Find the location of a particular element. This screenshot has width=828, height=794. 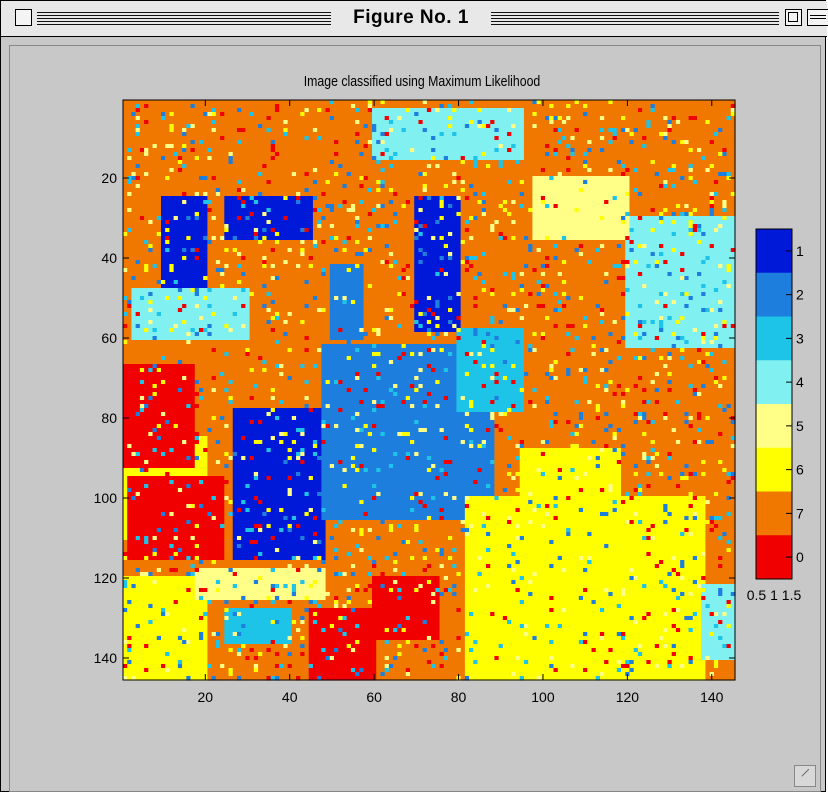

resize-handle is located at coordinates (805, 776).